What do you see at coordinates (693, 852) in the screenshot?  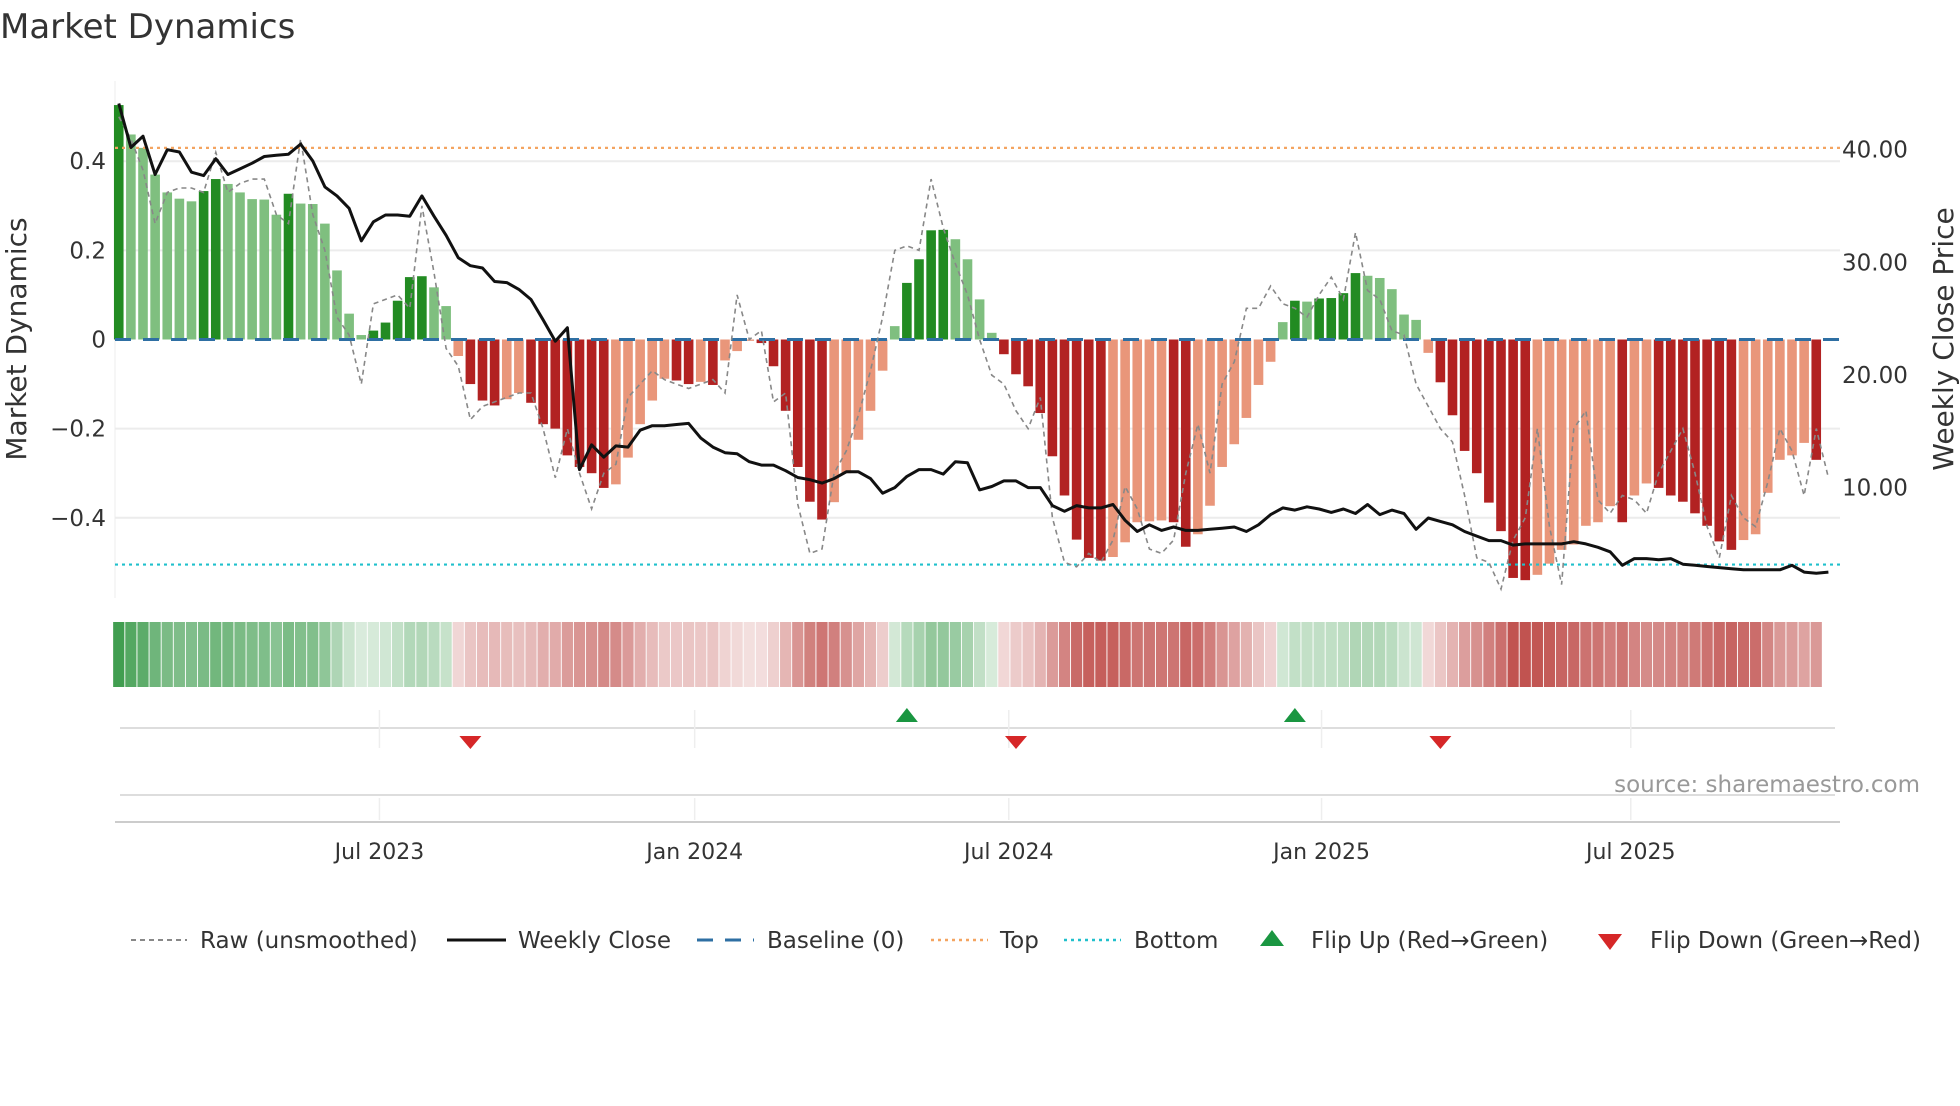 I see `x-tick-label: Jan 2024` at bounding box center [693, 852].